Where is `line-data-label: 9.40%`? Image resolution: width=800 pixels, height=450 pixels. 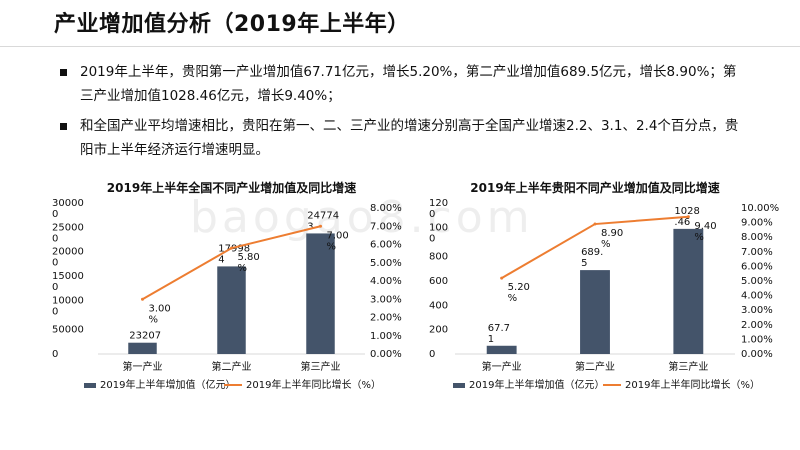
line-data-label: 9.40% is located at coordinates (705, 232).